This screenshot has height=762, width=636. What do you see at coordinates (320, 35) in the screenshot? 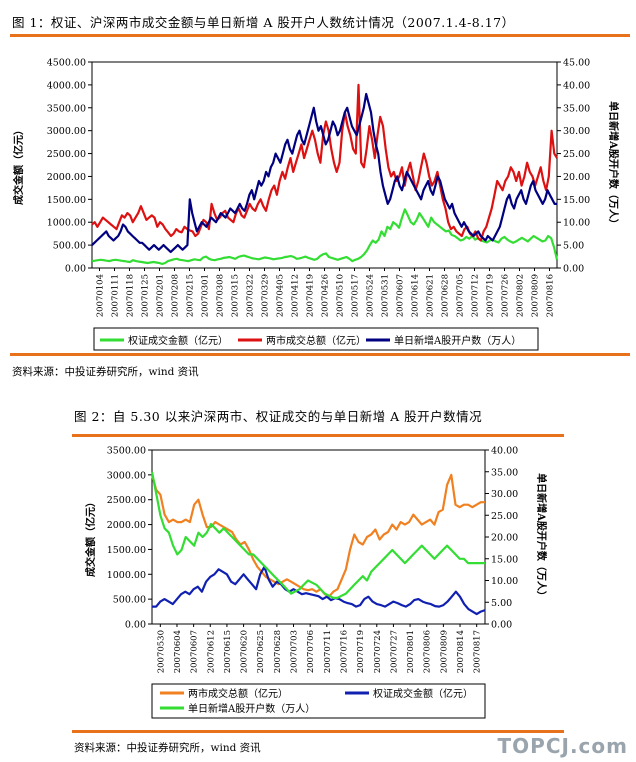
I see `figure1-top-rule` at bounding box center [320, 35].